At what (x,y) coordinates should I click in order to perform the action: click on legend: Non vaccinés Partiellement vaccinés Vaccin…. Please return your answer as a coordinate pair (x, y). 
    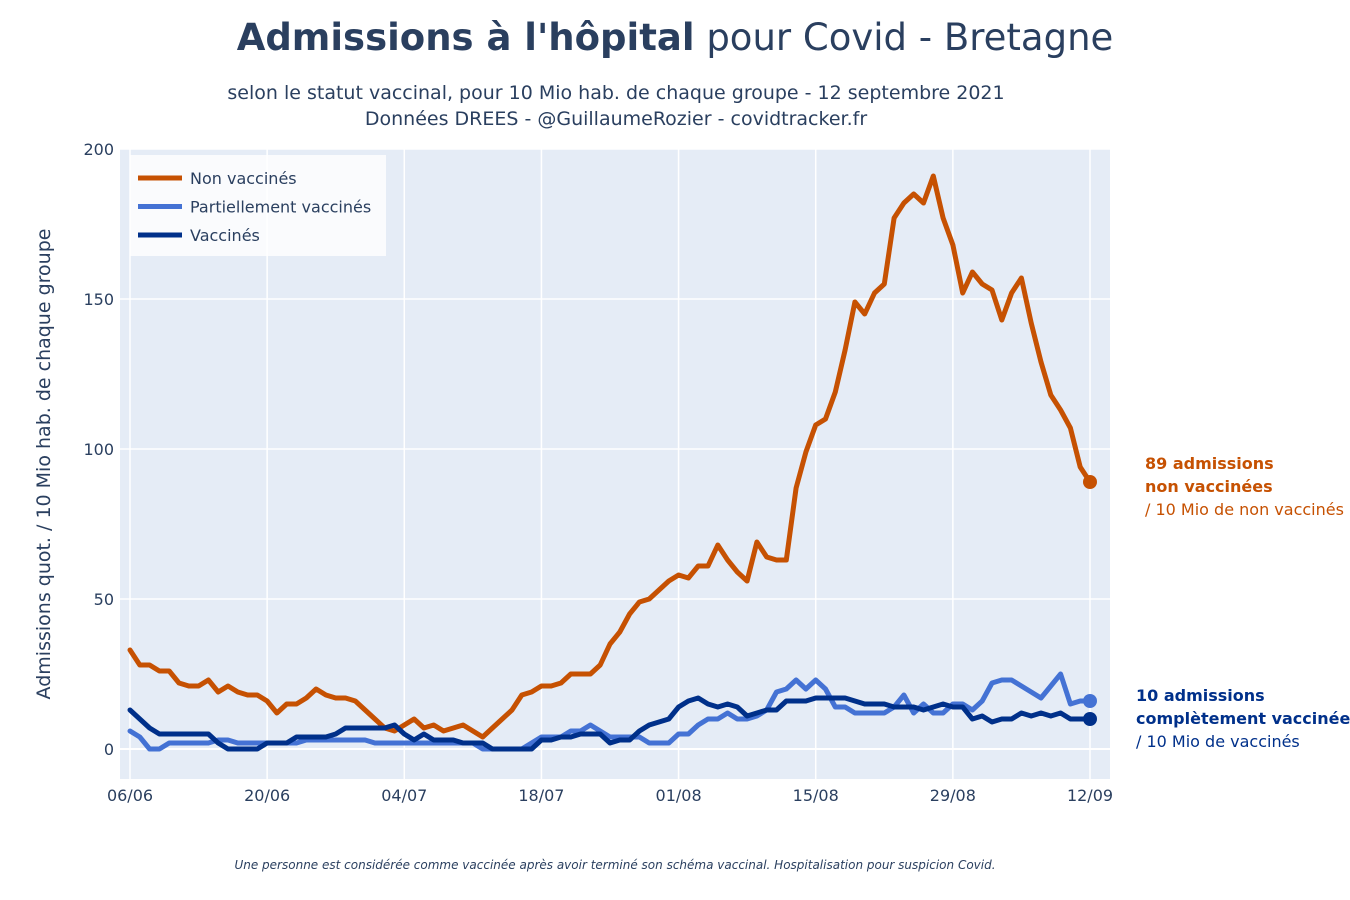
    Looking at the image, I should click on (258, 205).